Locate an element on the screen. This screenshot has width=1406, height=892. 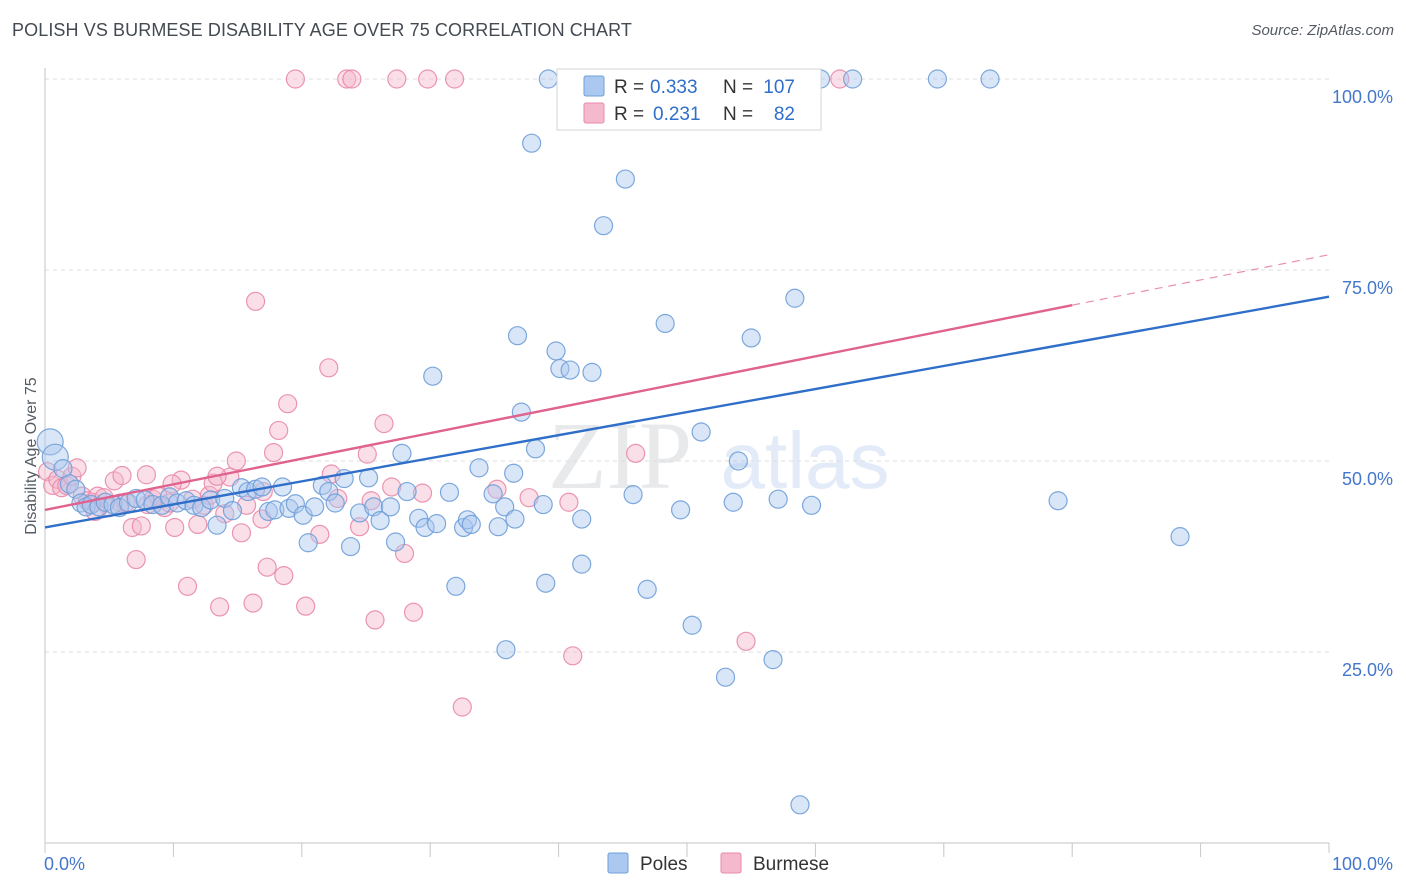
legend-r-value-poles: 0.333 is located at coordinates (674, 87).